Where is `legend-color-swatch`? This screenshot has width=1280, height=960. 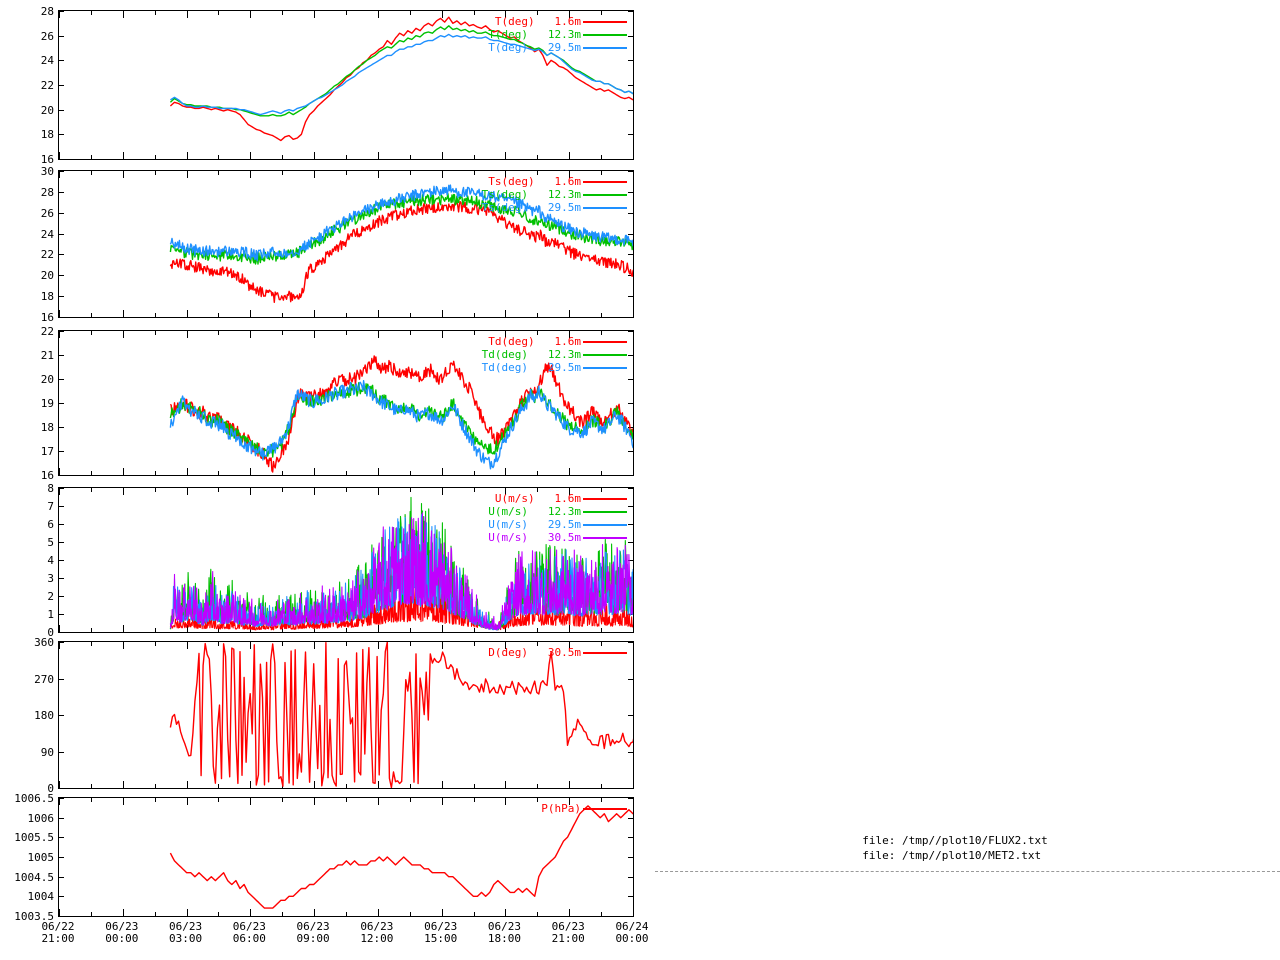 legend-color-swatch is located at coordinates (605, 195).